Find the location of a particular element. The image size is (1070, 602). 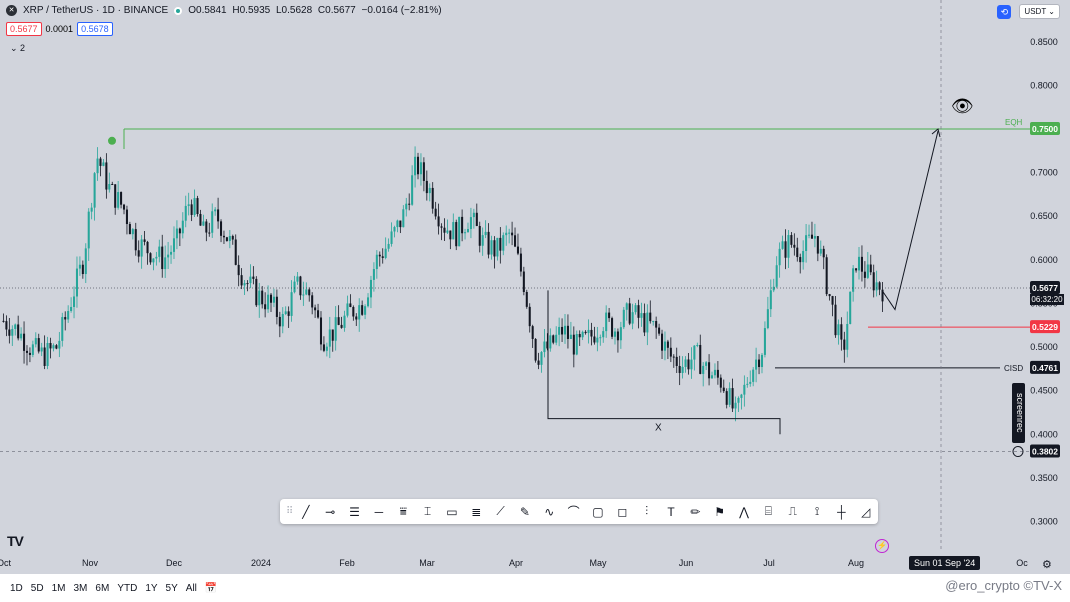

range-1d: 1D is located at coordinates (16, 588).